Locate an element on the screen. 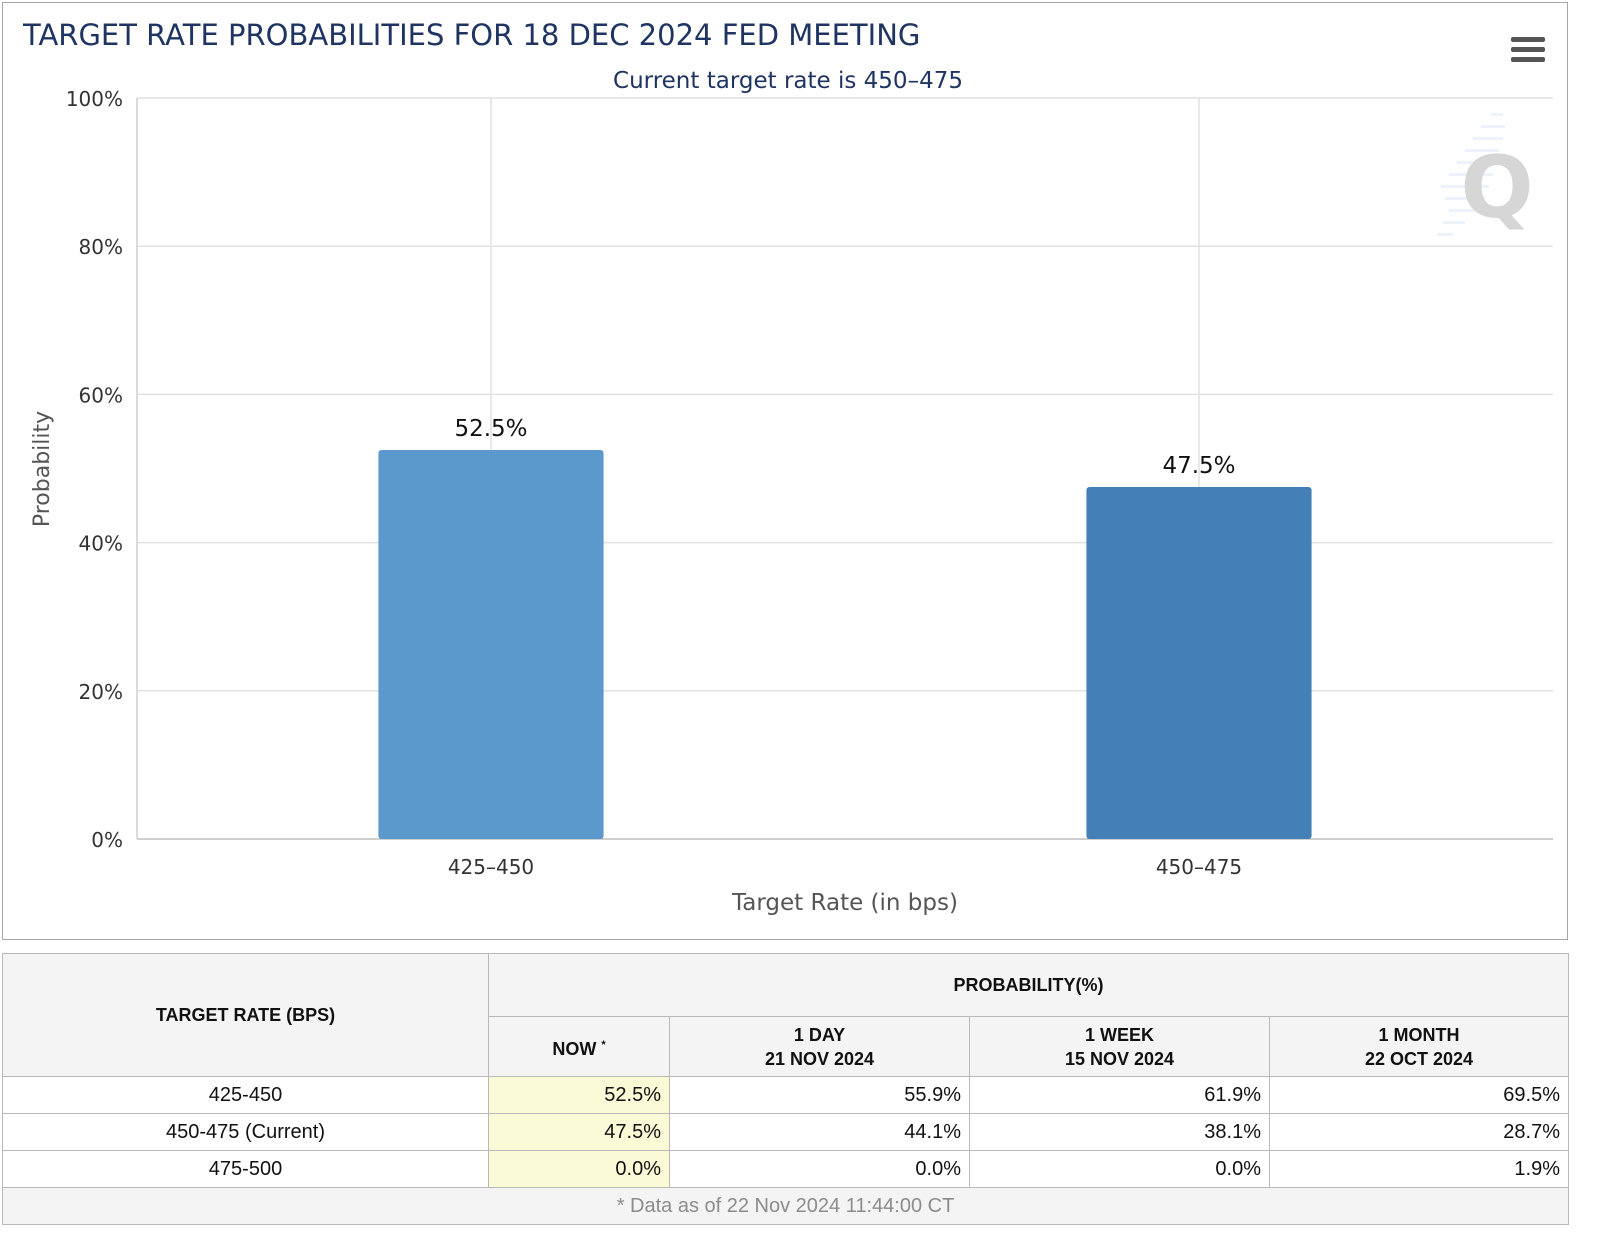 This screenshot has height=1256, width=1600. row-1-week-value: 38.1% is located at coordinates (1119, 1132).